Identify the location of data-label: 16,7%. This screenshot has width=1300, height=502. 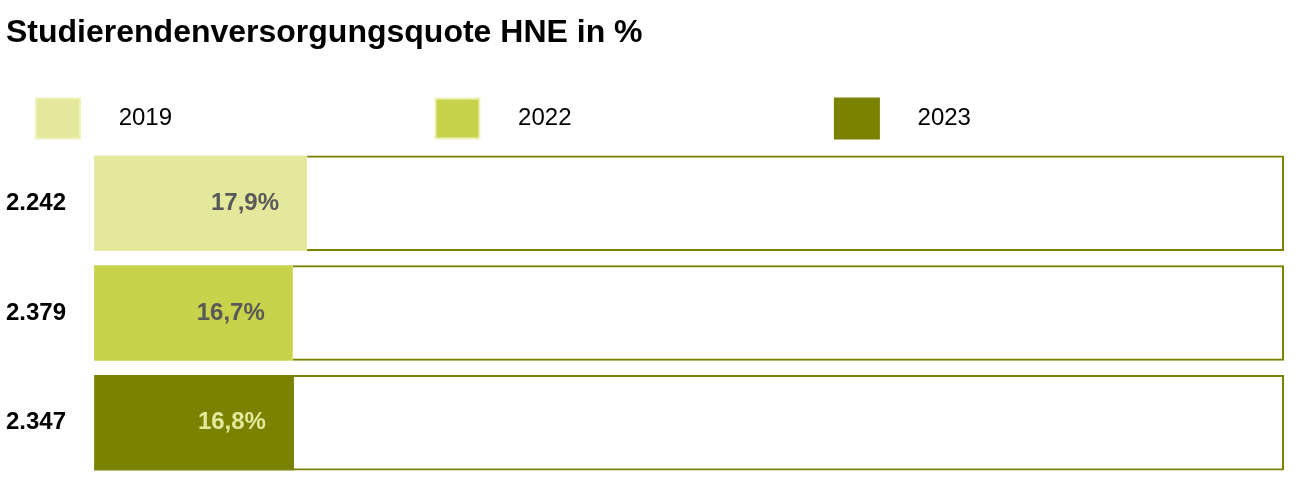
(230, 311).